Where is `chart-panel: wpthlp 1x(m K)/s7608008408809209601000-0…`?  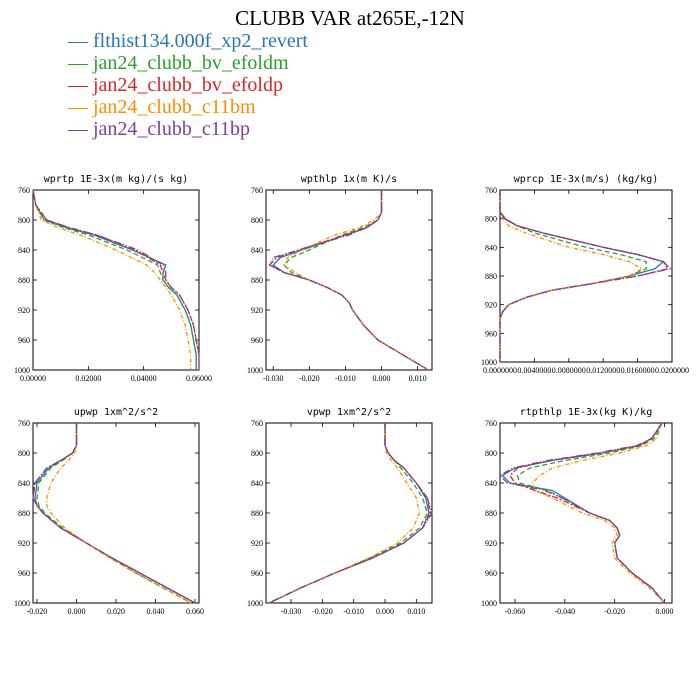
chart-panel: wpthlp 1x(m K)/s7608008408809209601000-0… is located at coordinates (340, 278).